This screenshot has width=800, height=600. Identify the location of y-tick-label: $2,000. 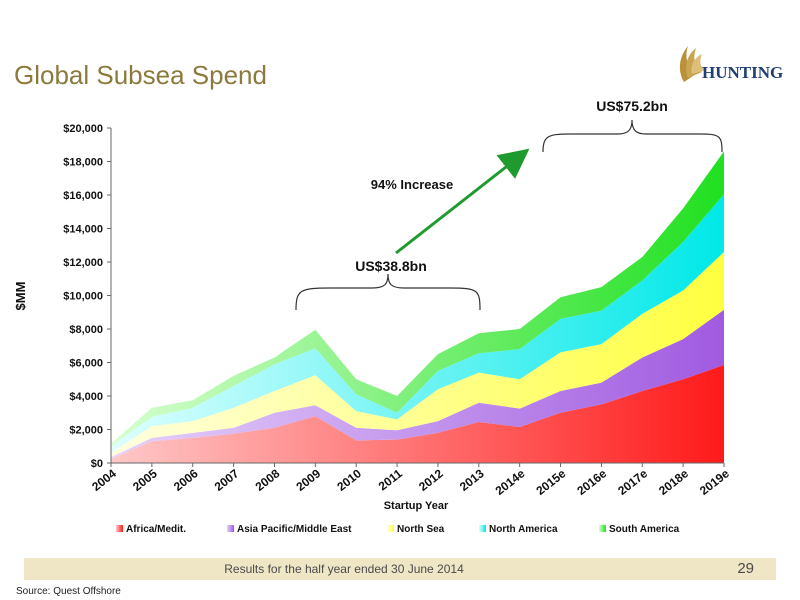
(86, 431).